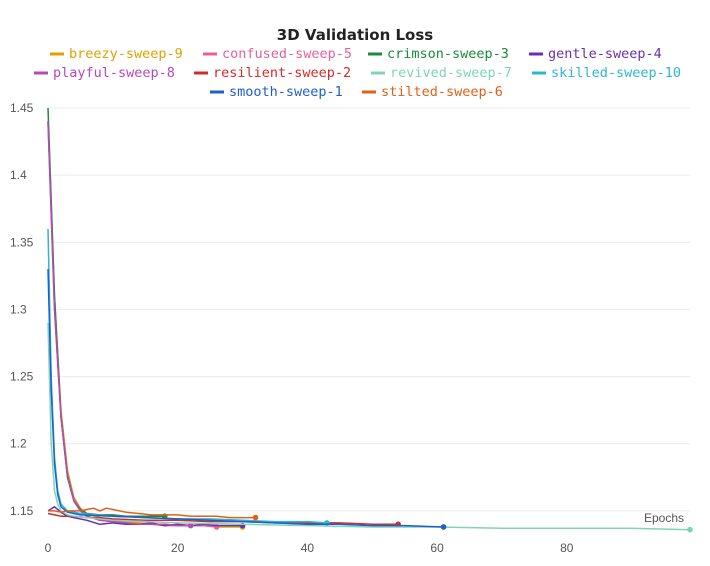 The height and width of the screenshot is (566, 710). Describe the element at coordinates (605, 54) in the screenshot. I see `legend-label: gentle-sweep-4` at that location.